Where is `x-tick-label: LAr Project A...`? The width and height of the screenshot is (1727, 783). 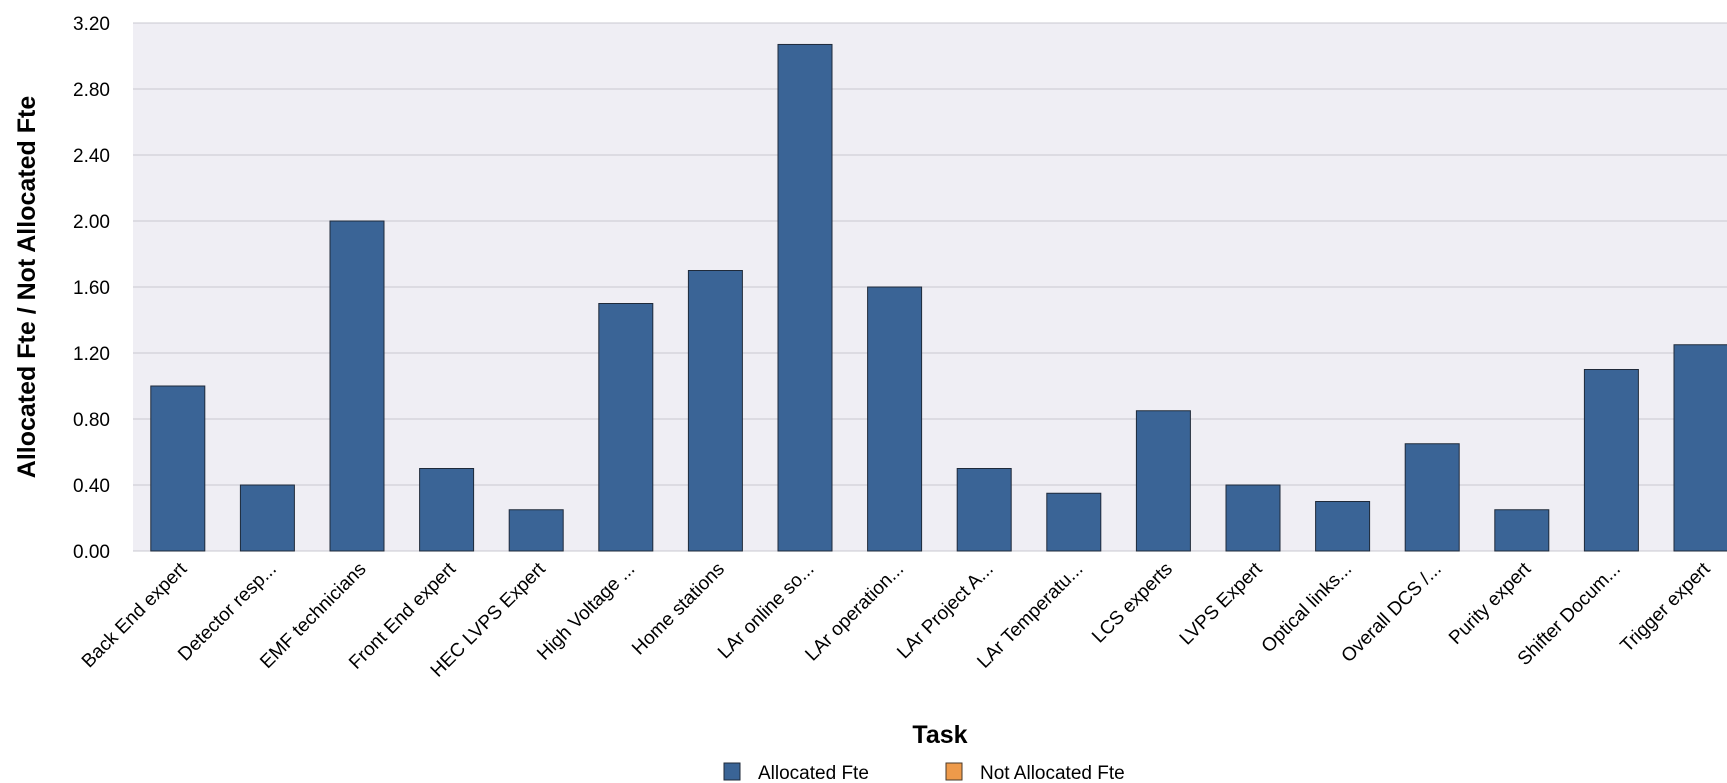 x-tick-label: LAr Project A... is located at coordinates (945, 611).